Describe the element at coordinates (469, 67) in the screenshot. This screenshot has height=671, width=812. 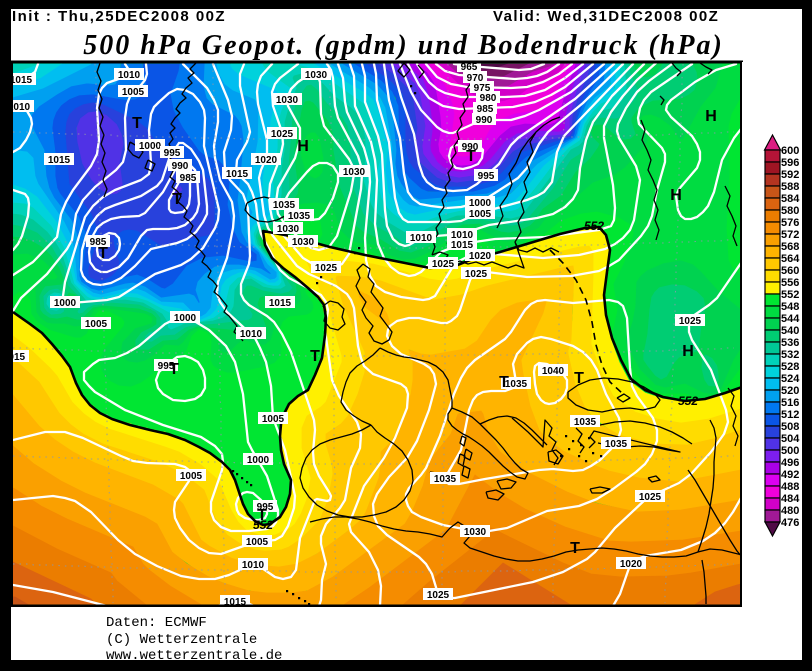
I see `svg-text: 965` at that location.